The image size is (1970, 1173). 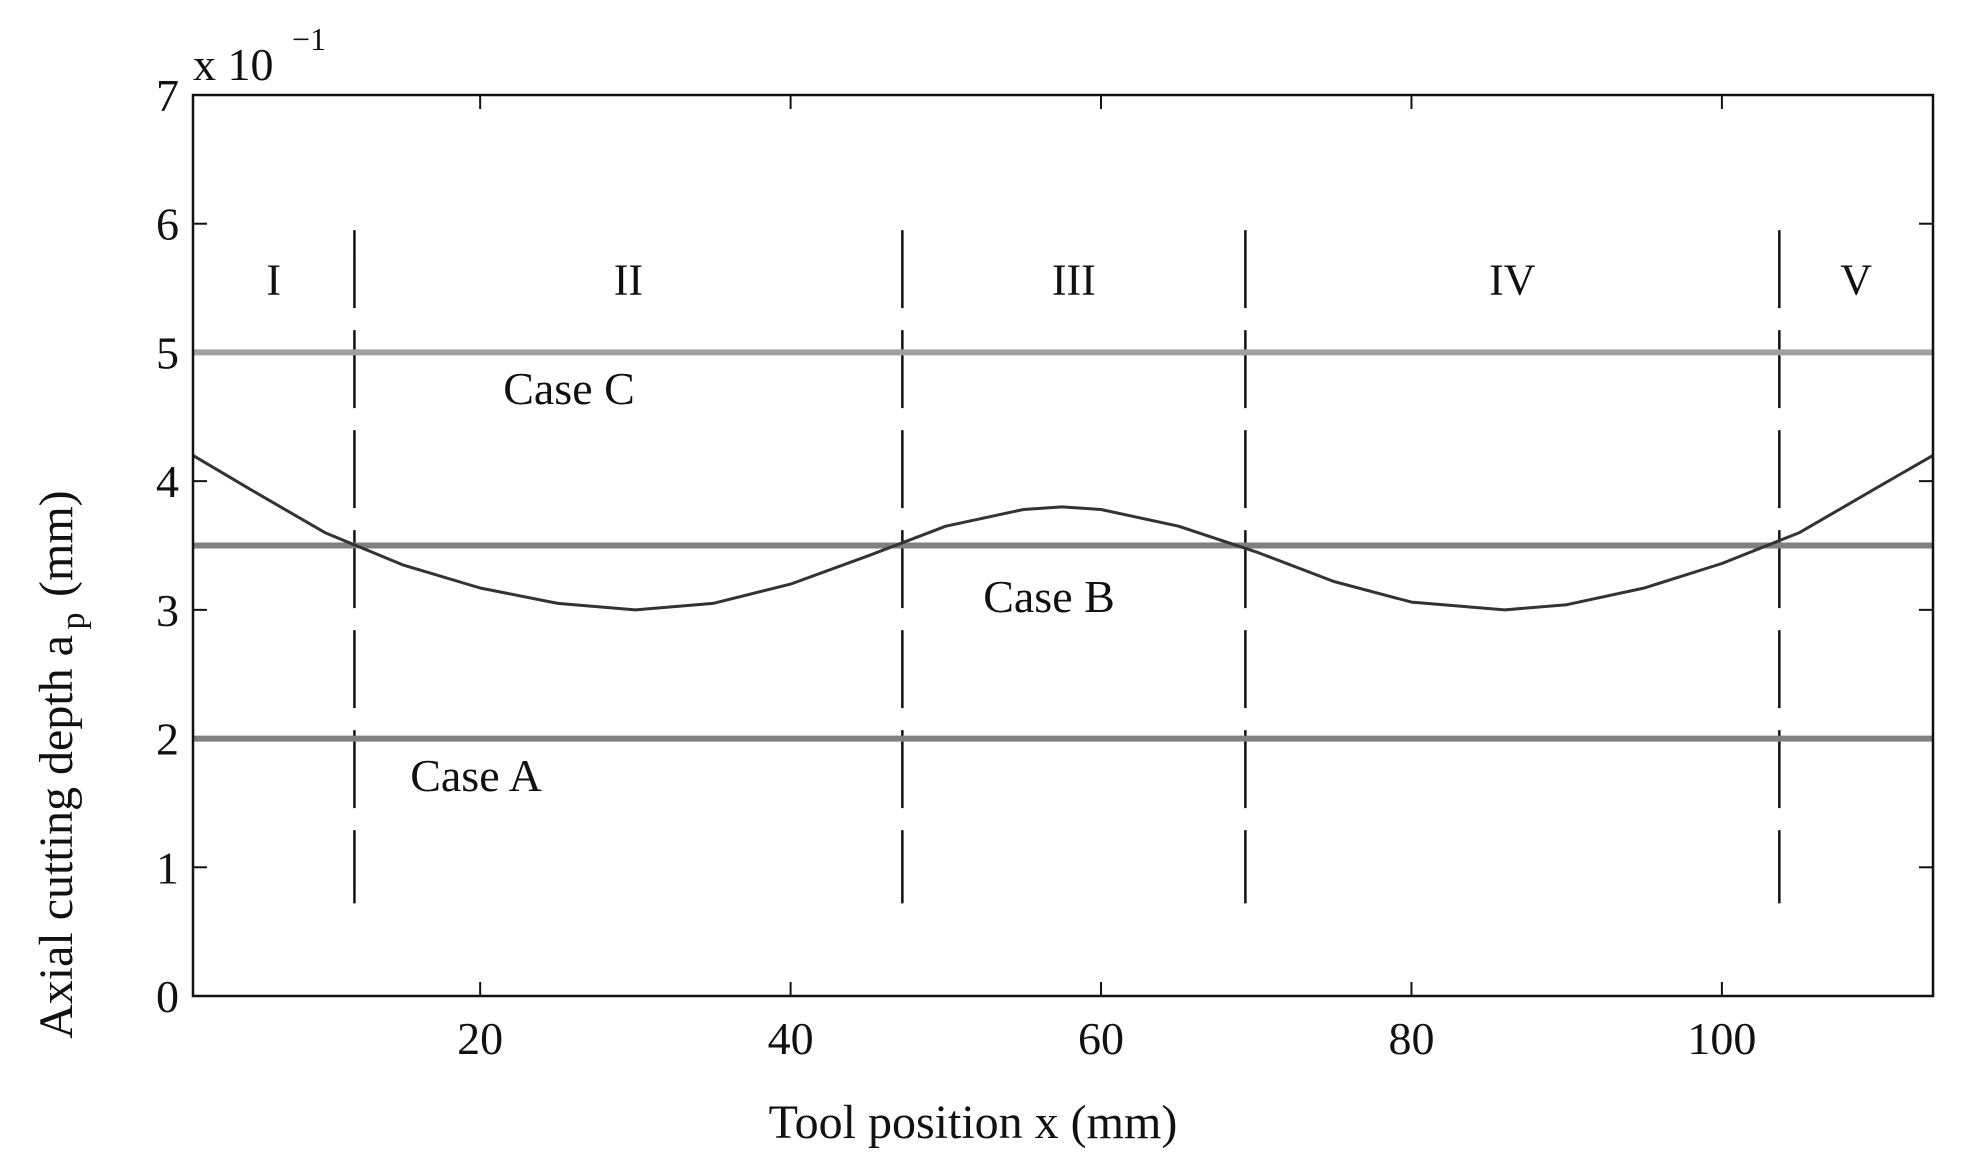 I want to click on y-tick-label: 1, so click(x=167, y=867).